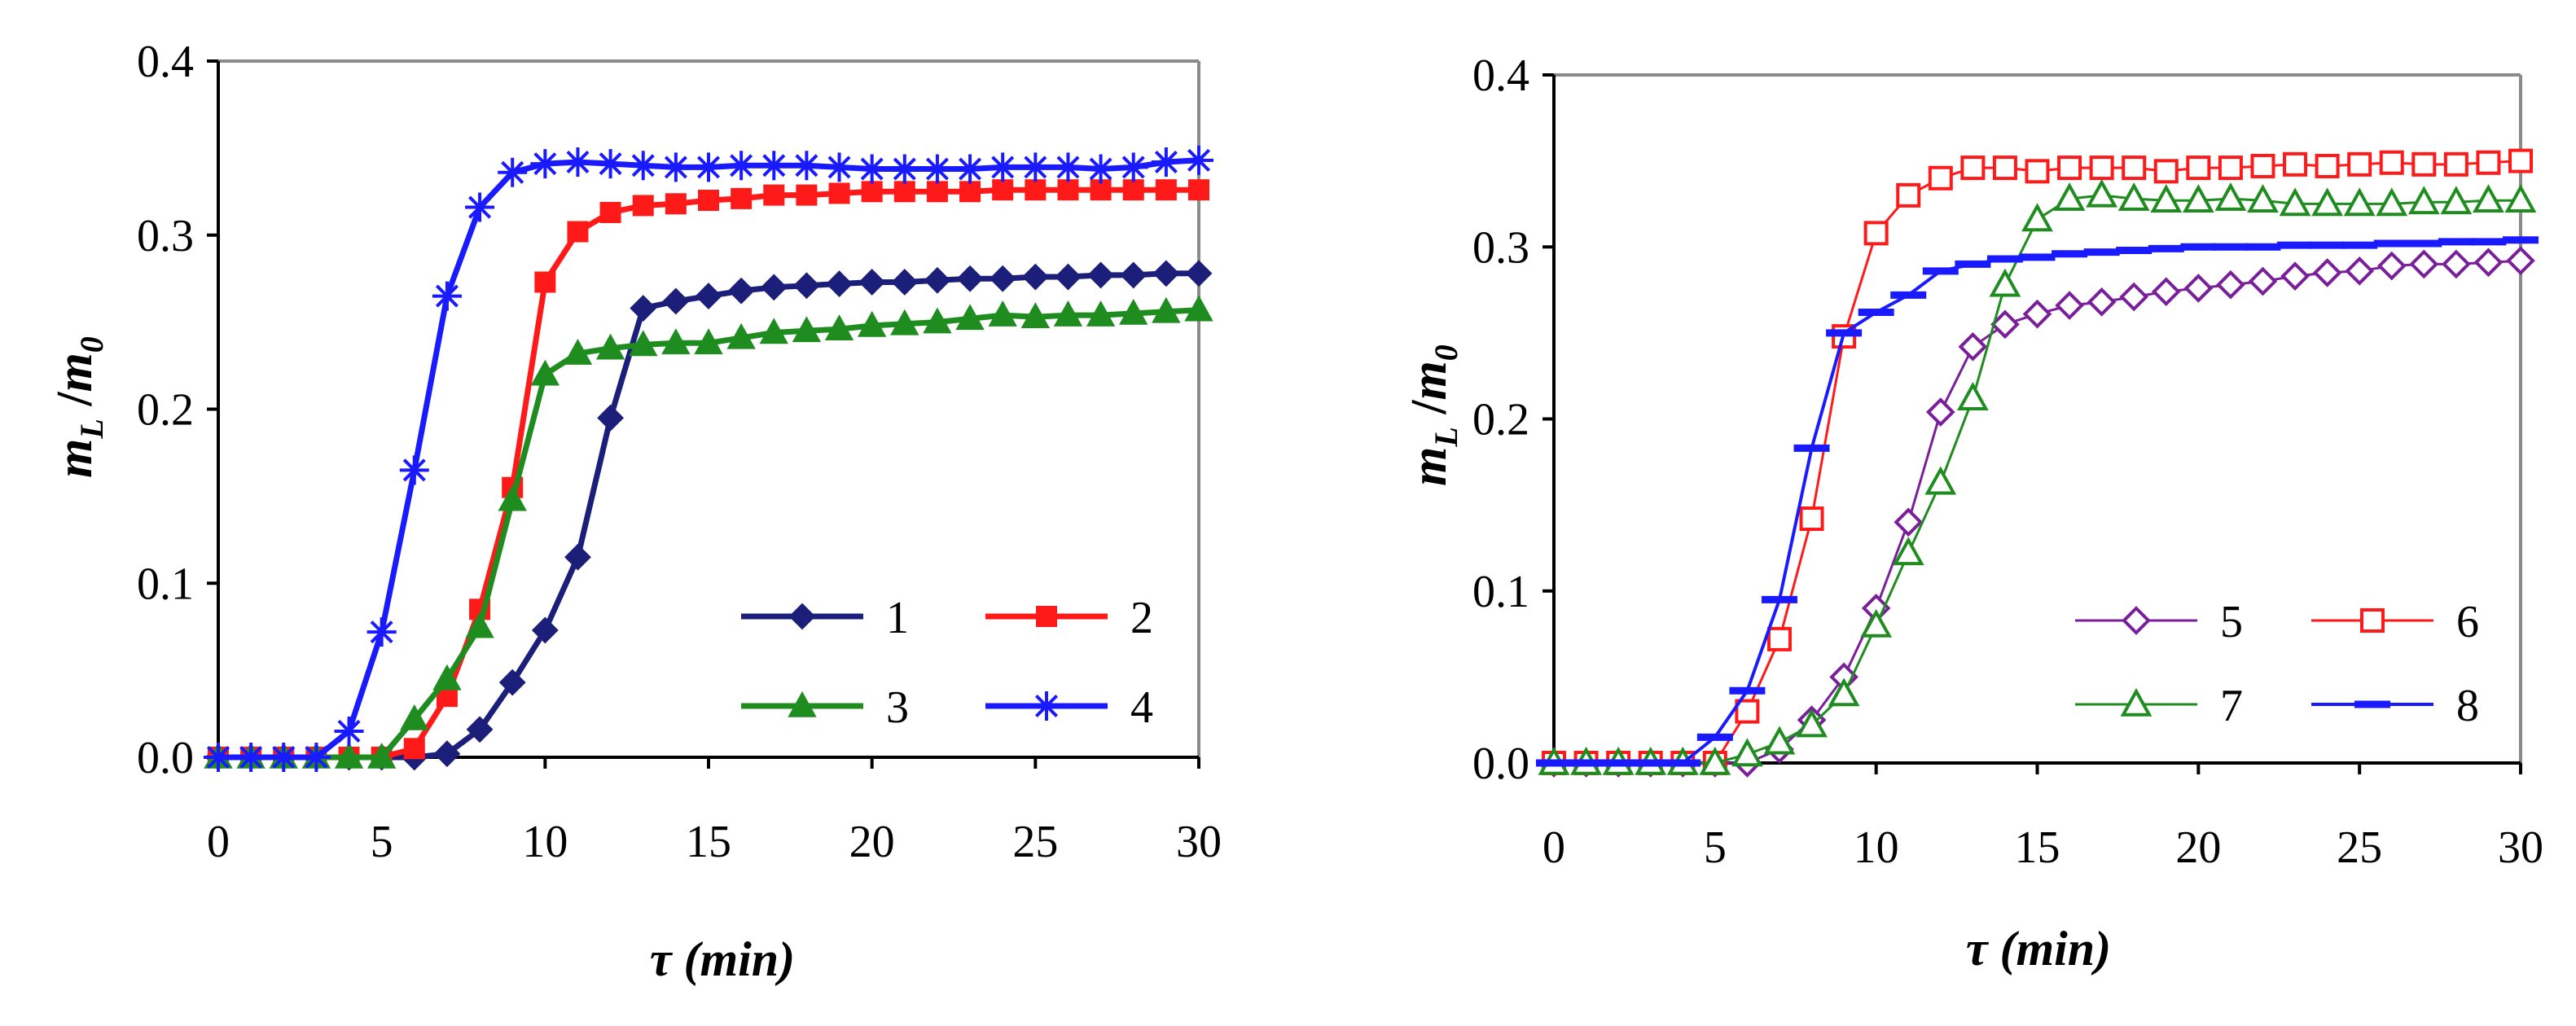 The width and height of the screenshot is (2576, 1026). I want to click on left-legend-2-marker, so click(1046, 616).